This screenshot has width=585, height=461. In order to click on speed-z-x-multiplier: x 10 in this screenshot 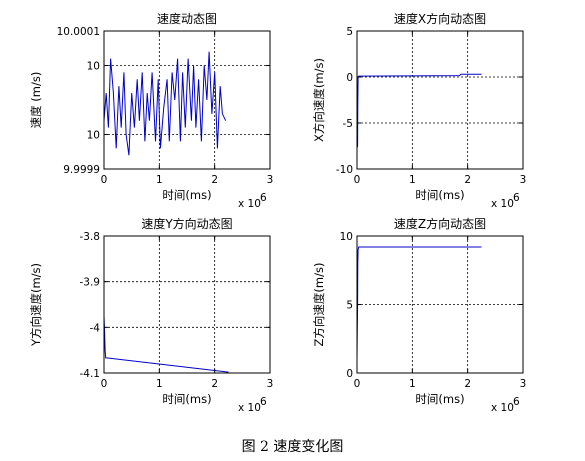, I will do `click(502, 408)`.